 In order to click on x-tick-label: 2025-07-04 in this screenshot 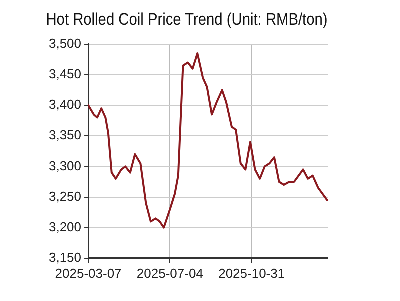, I will do `click(170, 273)`.